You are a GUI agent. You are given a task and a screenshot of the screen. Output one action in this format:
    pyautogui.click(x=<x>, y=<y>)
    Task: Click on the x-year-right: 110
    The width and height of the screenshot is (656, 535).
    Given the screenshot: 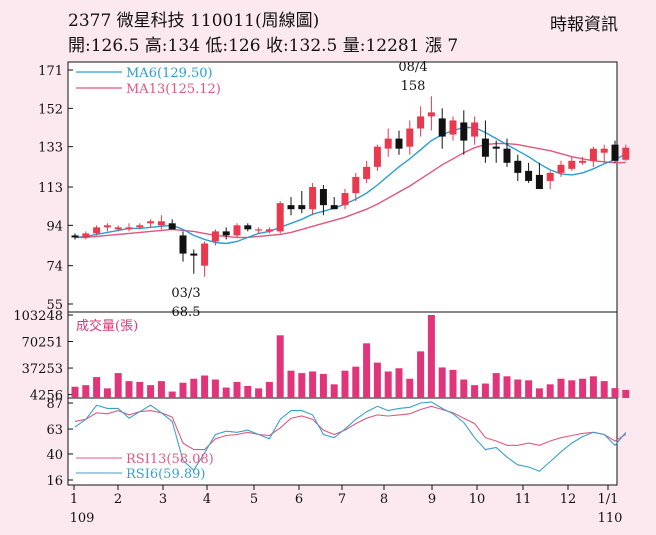 What is the action you would take?
    pyautogui.click(x=610, y=518)
    